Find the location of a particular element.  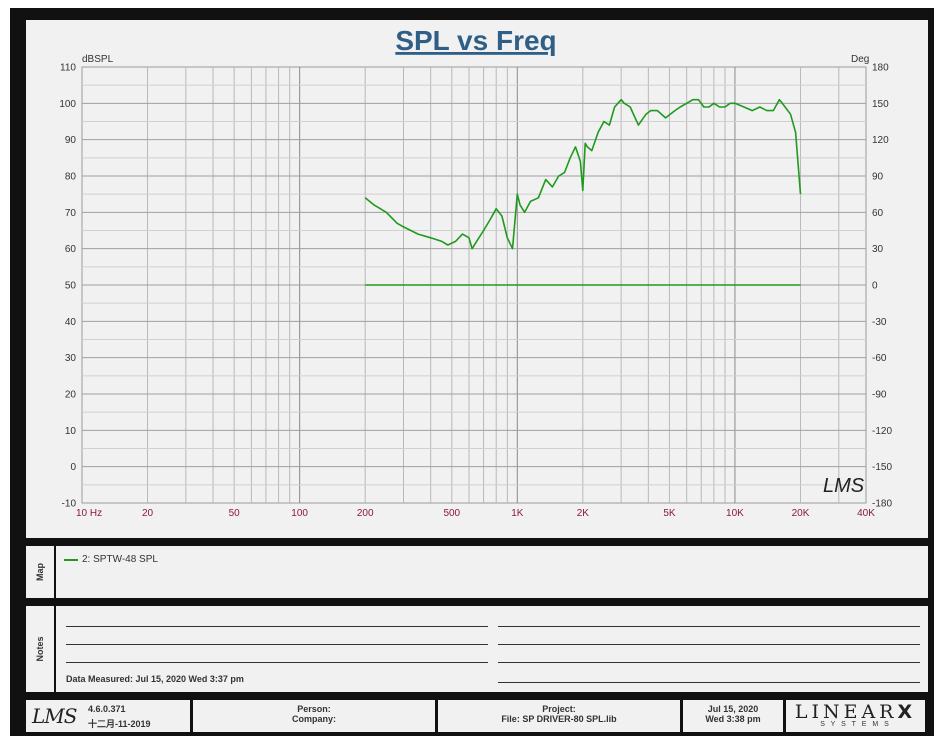

y-tick-label: -10 is located at coordinates (69, 504).